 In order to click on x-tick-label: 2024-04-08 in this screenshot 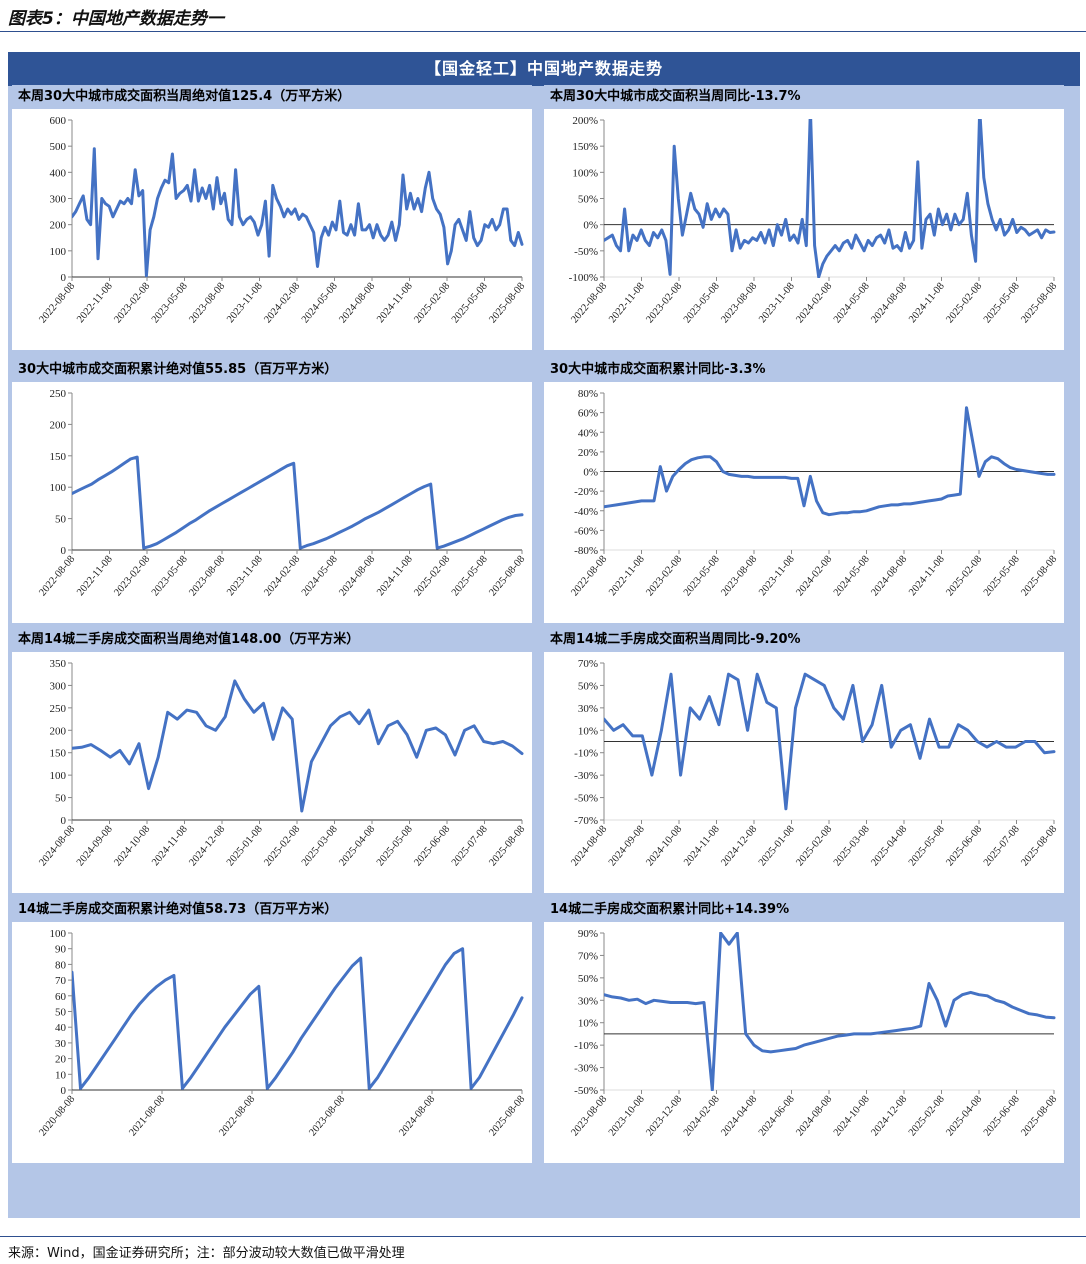, I will do `click(739, 1116)`.